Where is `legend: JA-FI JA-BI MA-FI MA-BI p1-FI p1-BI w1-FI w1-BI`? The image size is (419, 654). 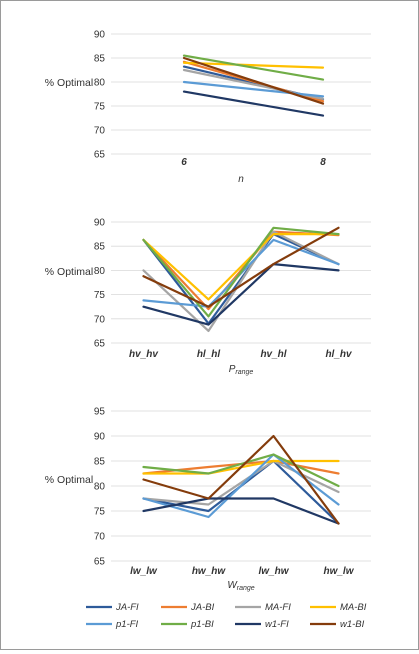 legend: JA-FI JA-BI MA-FI MA-BI p1-FI p1-BI w1-FI w1-BI is located at coordinates (226, 616).